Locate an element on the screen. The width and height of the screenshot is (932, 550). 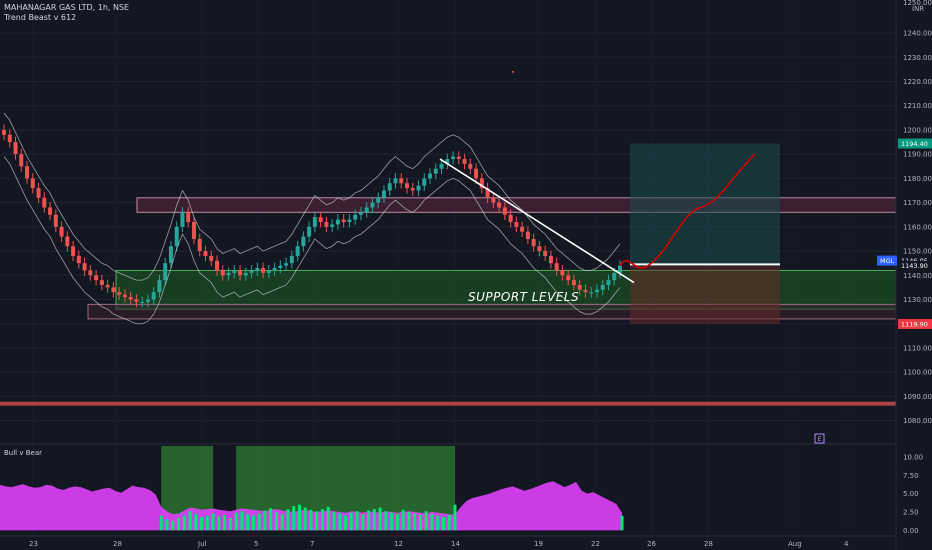
subpane-title: Bull v Bear is located at coordinates (23, 453).